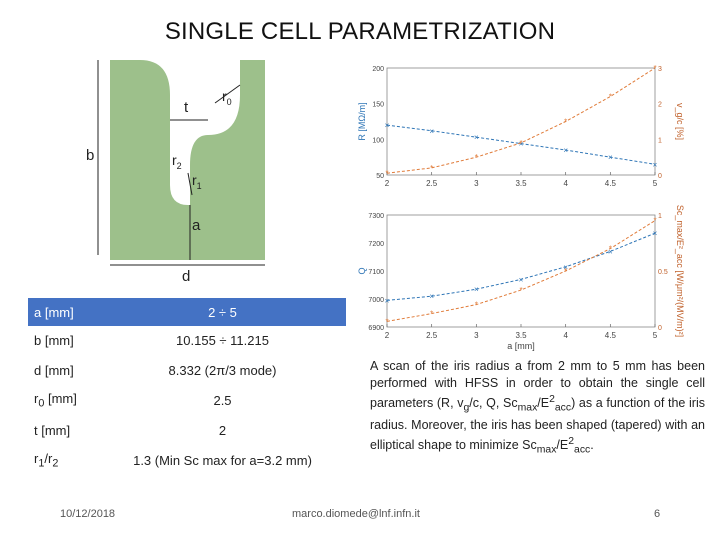  I want to click on y-left-axis-label: Q, so click(362, 270).